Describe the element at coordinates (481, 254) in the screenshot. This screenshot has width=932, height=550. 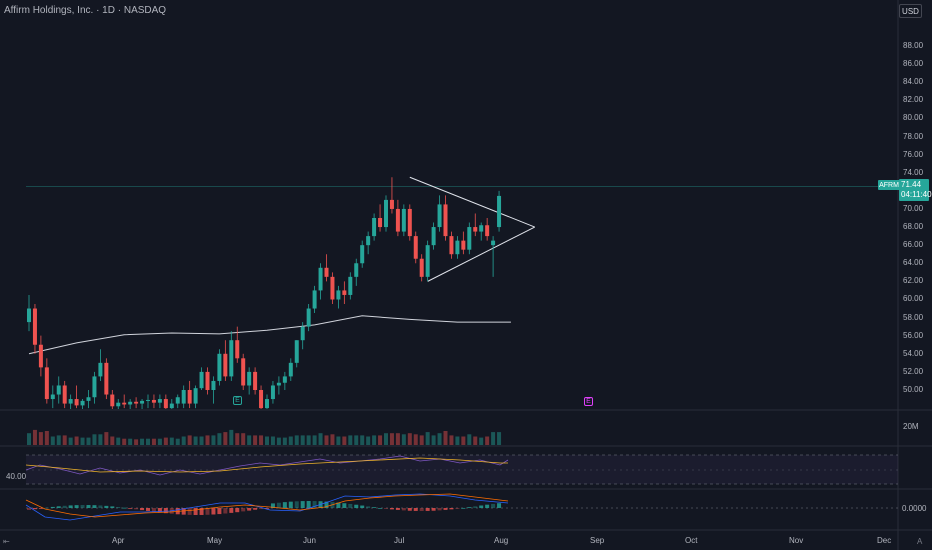
I see `triangle-lower-line` at that location.